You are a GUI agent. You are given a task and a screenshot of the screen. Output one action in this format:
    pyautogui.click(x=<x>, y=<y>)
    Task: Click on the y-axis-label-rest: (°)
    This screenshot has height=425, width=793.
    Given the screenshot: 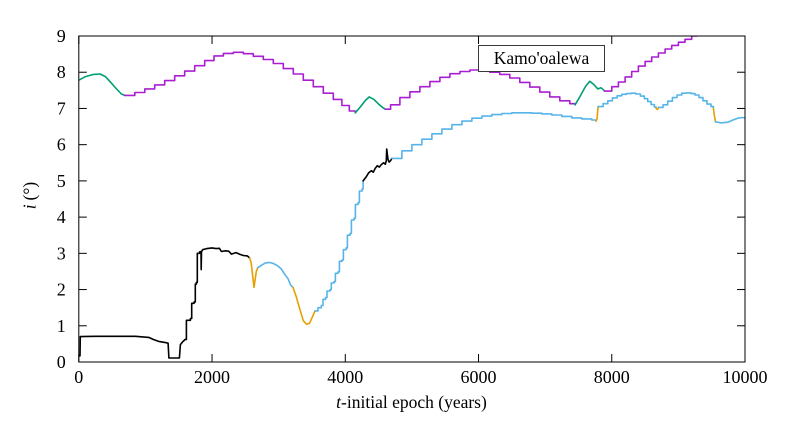 What is the action you would take?
    pyautogui.click(x=29, y=191)
    